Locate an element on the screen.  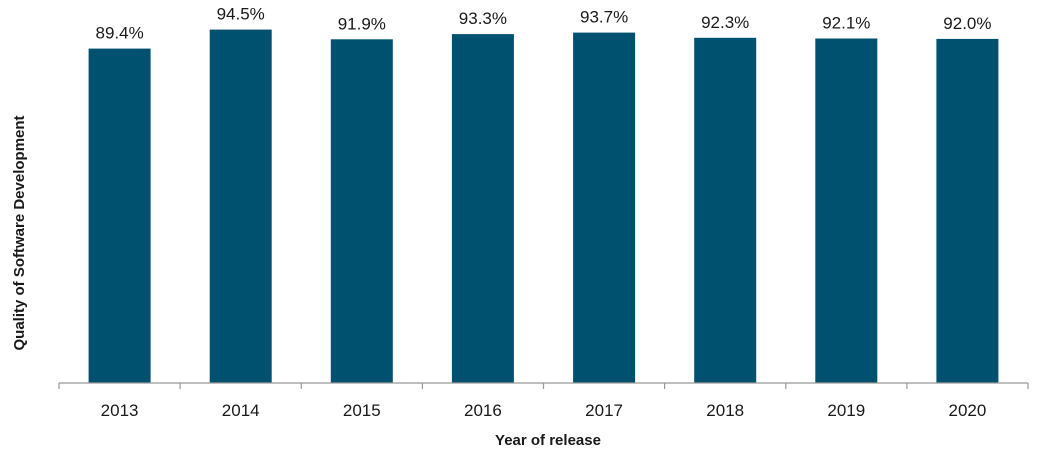
x-axis-tick-labels: 2013 2014 2015 2016 2017 2018 2019 2020 is located at coordinates (544, 410).